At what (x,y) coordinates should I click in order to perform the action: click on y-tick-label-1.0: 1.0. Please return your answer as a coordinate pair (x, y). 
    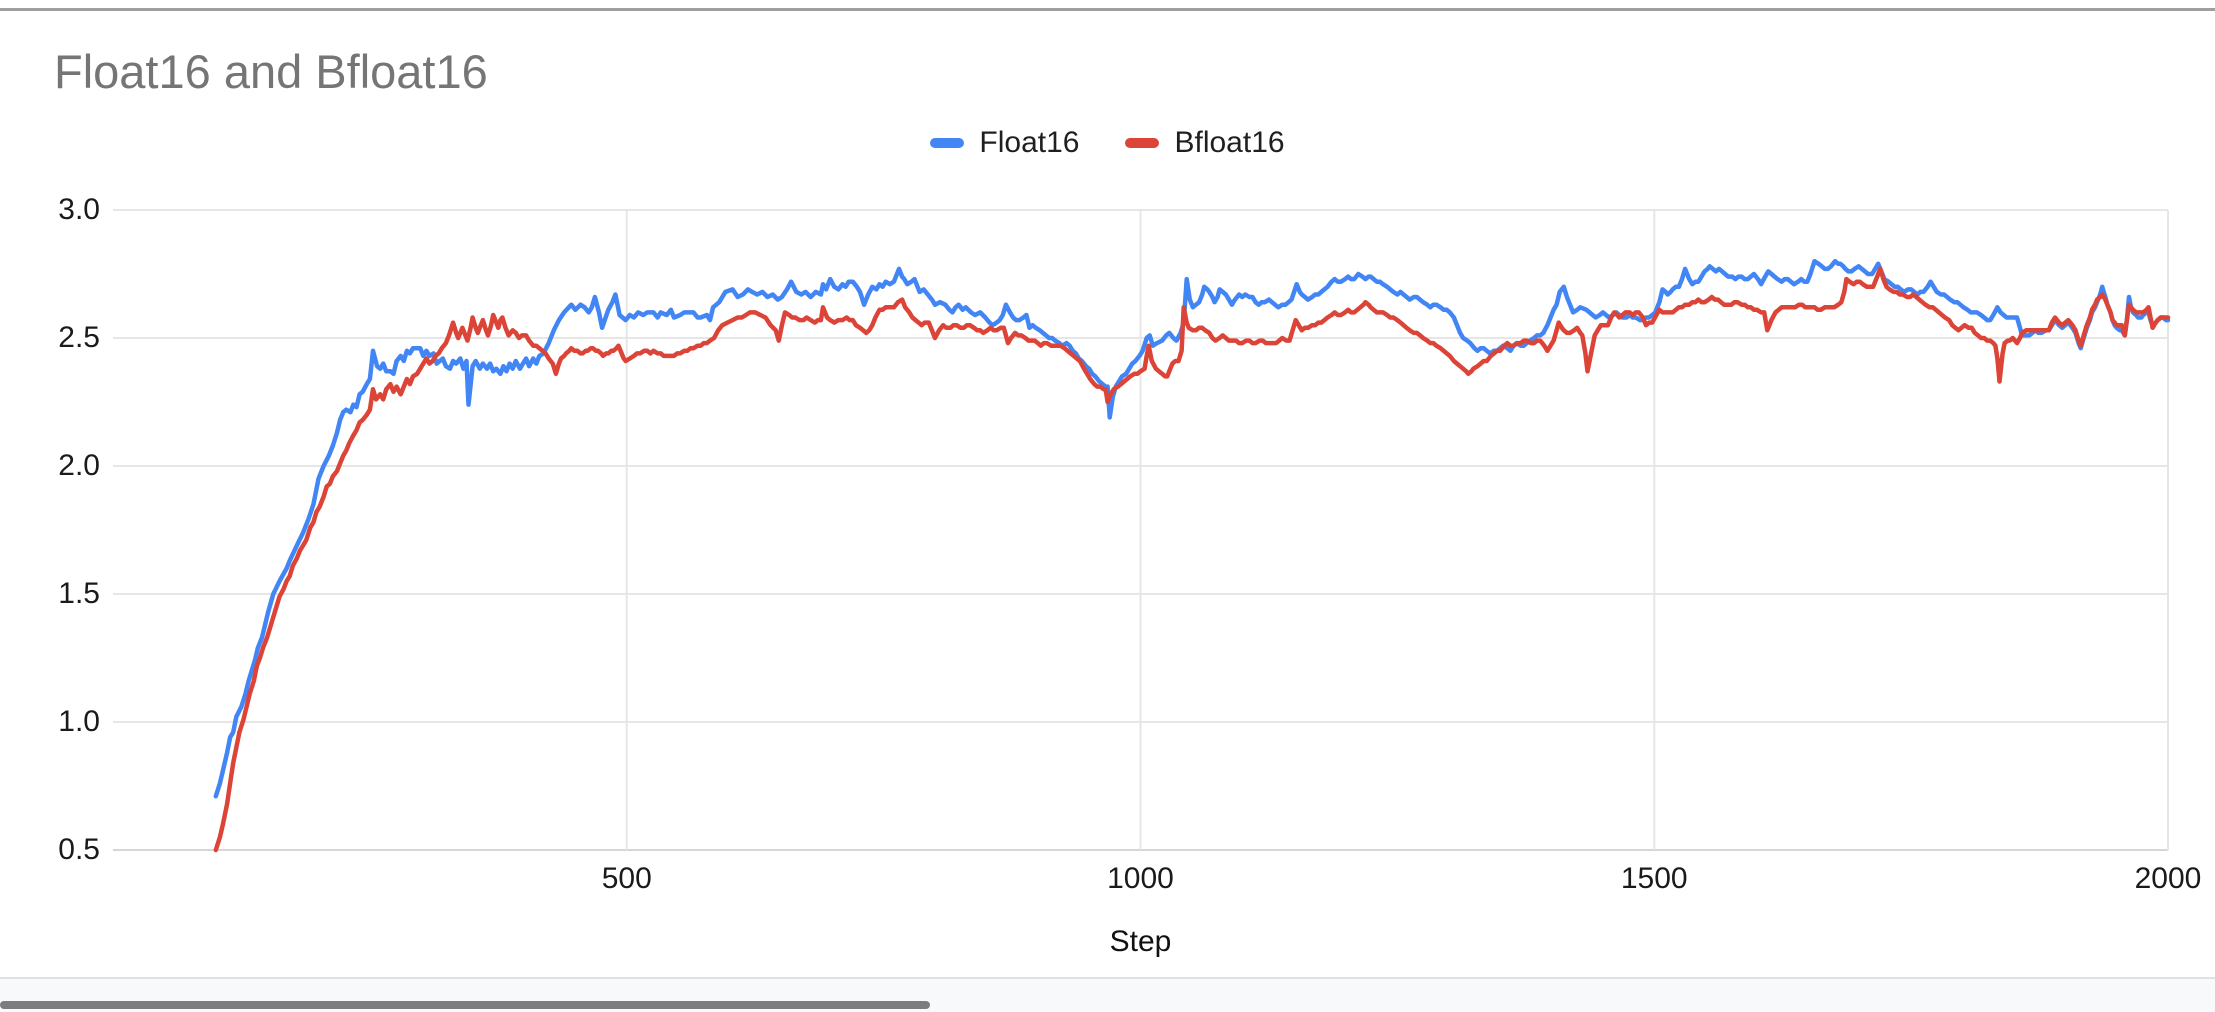
    Looking at the image, I should click on (79, 721).